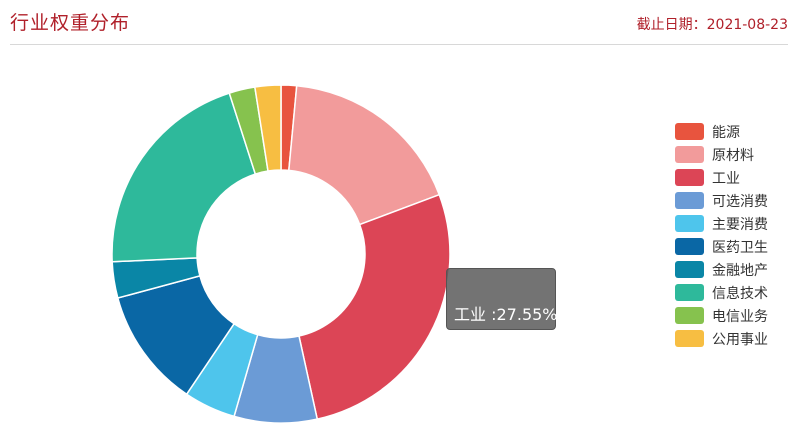  What do you see at coordinates (470, 314) in the screenshot?
I see `tooltip-category: 工业` at bounding box center [470, 314].